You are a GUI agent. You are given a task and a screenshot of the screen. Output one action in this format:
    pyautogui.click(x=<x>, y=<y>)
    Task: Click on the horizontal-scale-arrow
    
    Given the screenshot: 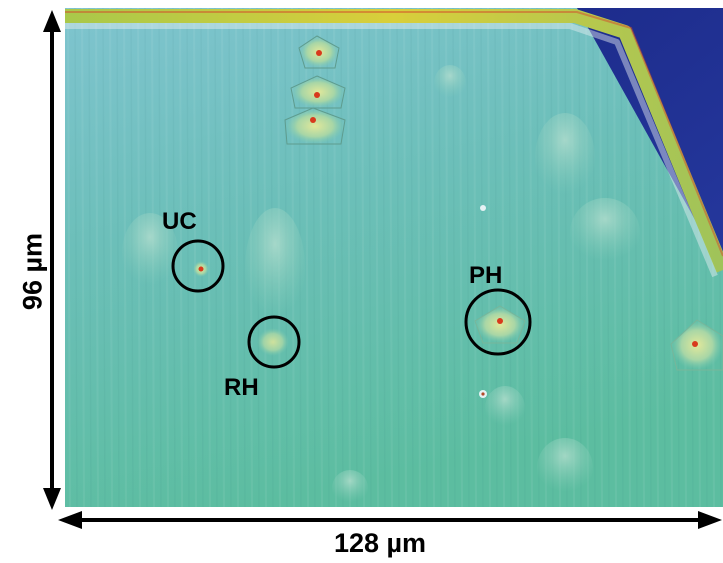 What is the action you would take?
    pyautogui.click(x=390, y=520)
    